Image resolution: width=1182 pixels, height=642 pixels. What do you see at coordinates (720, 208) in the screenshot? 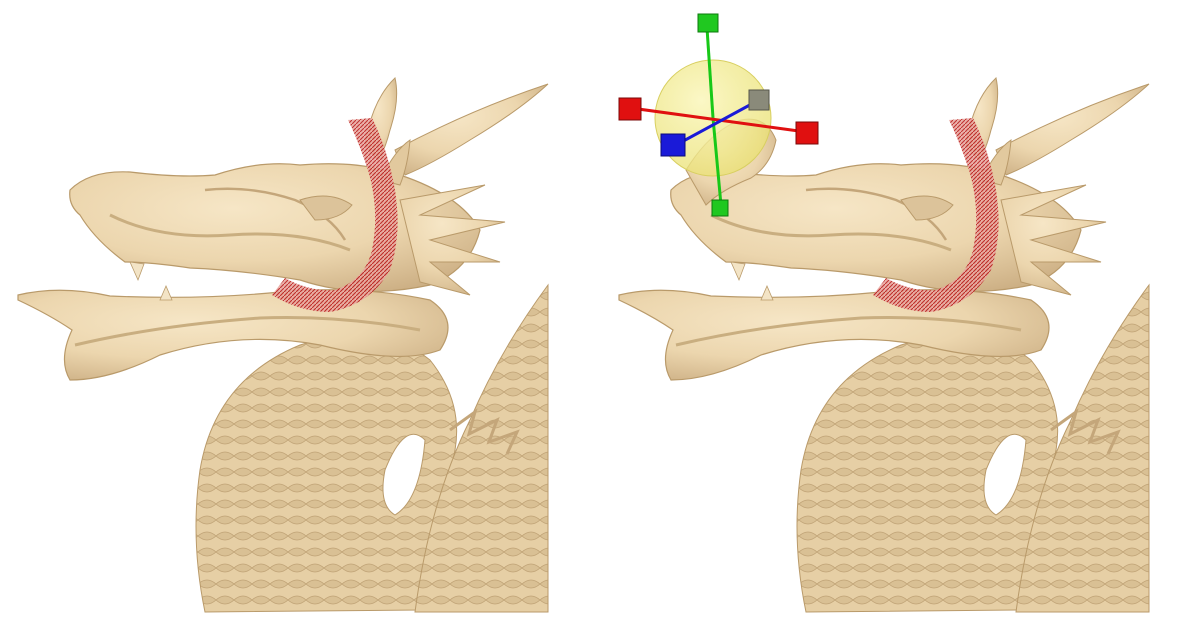
I see `handle-y-negative` at bounding box center [720, 208].